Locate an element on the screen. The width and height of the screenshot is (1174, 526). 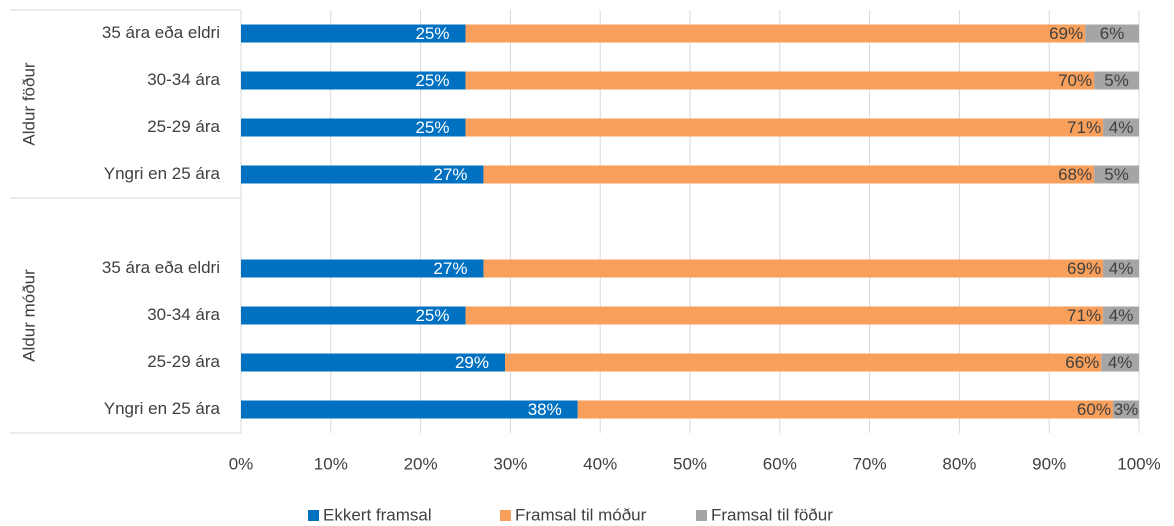
x-tick-label: 90% is located at coordinates (1049, 463).